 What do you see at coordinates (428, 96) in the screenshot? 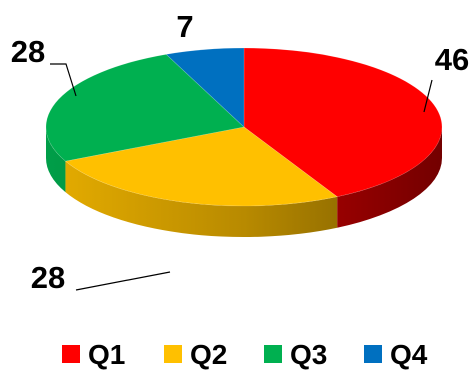
I see `leader-line-q1` at bounding box center [428, 96].